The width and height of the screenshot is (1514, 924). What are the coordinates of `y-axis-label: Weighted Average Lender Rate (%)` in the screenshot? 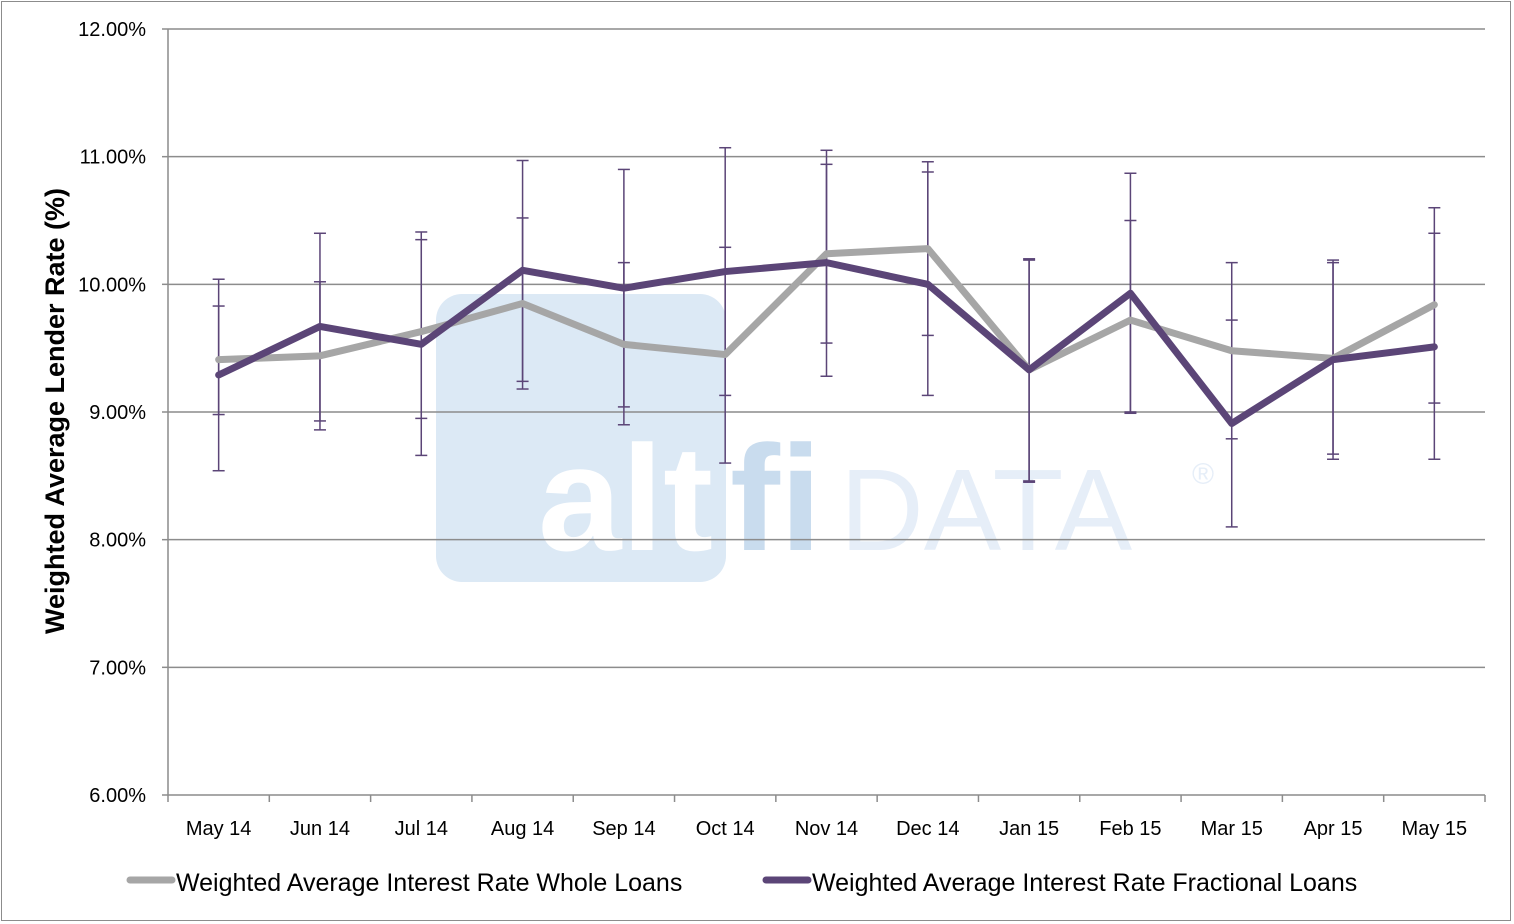 It's located at (55, 411).